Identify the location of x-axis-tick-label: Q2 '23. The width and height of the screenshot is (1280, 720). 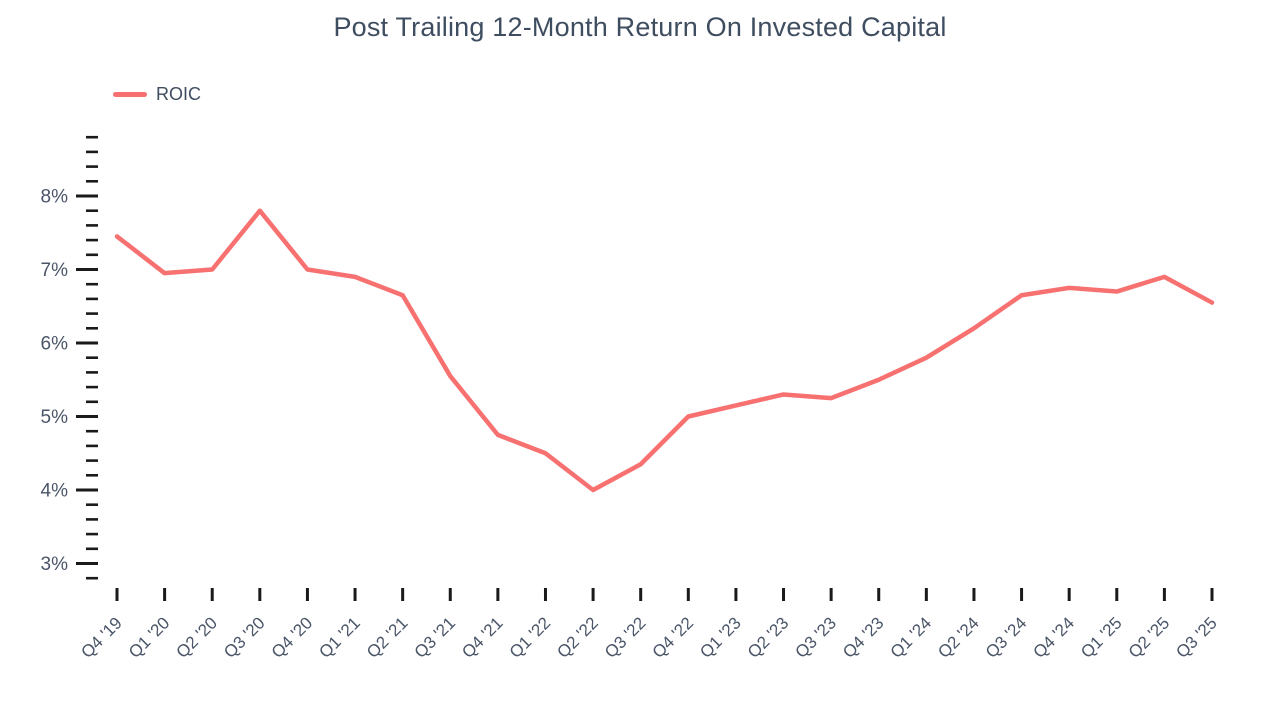
(768, 637).